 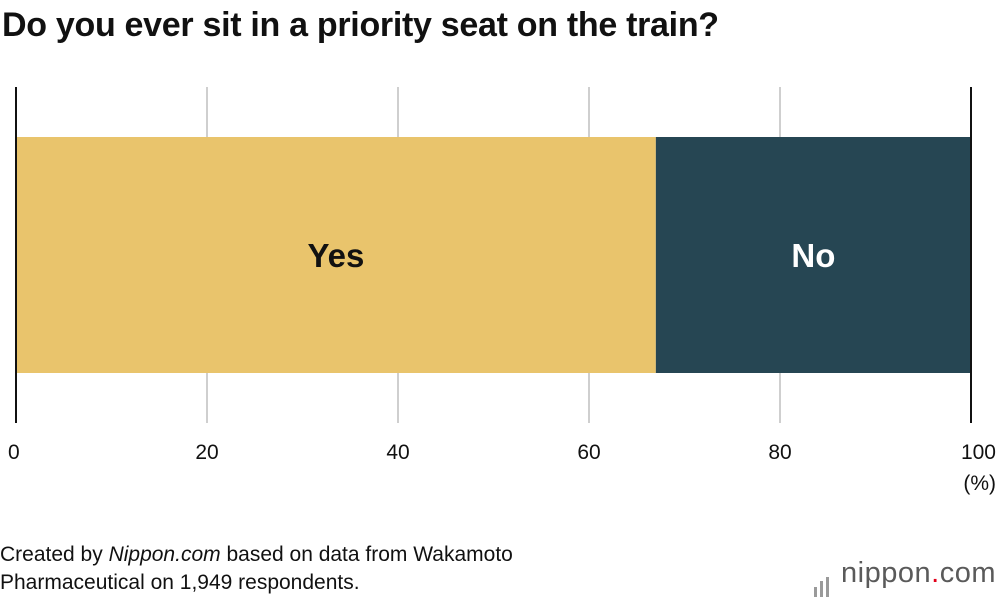 I want to click on x-tick-label-40: 40, so click(x=397, y=452).